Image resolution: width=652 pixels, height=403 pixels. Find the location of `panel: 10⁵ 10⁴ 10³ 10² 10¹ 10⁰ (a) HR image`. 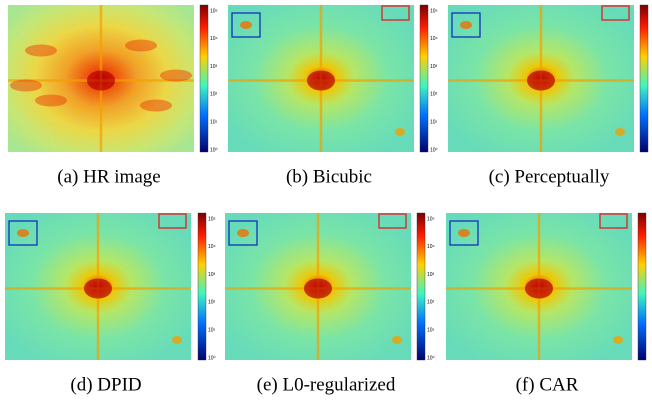

panel: 10⁵ 10⁴ 10³ 10² 10¹ 10⁰ (a) HR image is located at coordinates (113, 95).